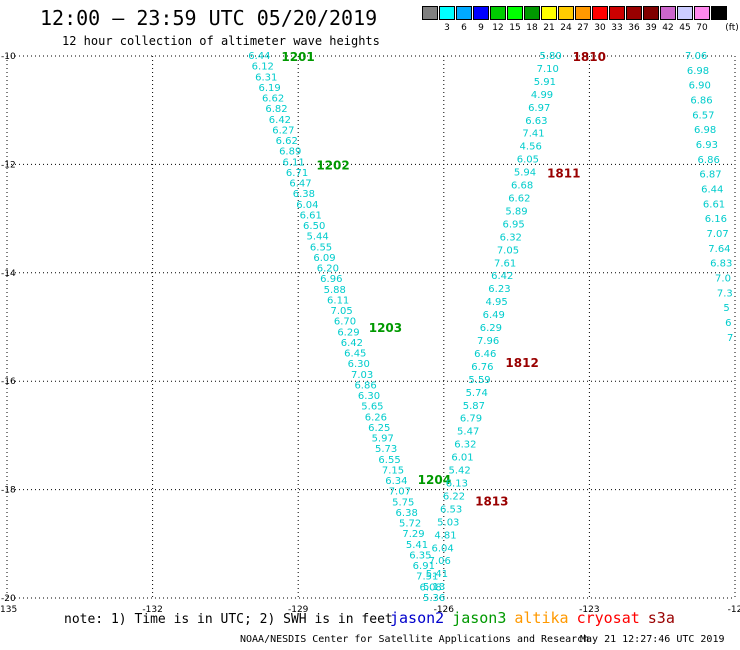 This screenshot has height=650, width=740. What do you see at coordinates (589, 57) in the screenshot?
I see `pass-time-label: 1810` at bounding box center [589, 57].